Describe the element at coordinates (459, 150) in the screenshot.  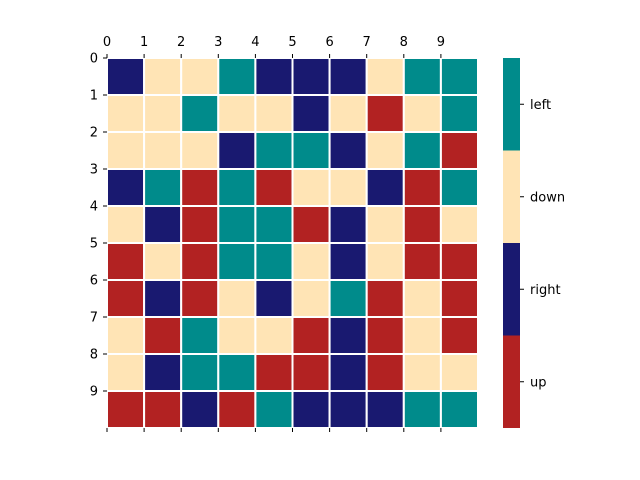
I see `heatmap-cell-r2-c9` at that location.